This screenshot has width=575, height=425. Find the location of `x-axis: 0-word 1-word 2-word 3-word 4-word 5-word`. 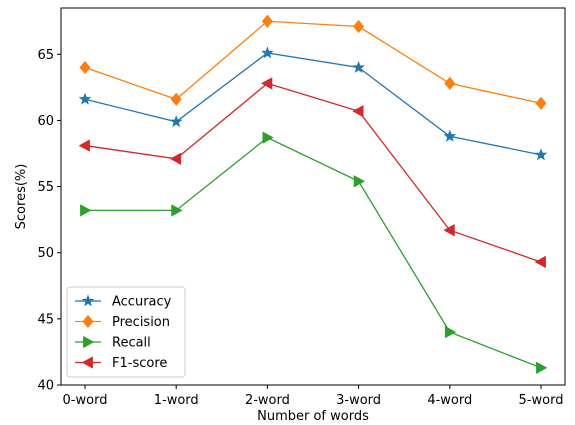

x-axis: 0-word 1-word 2-word 3-word 4-word 5-word is located at coordinates (313, 396).